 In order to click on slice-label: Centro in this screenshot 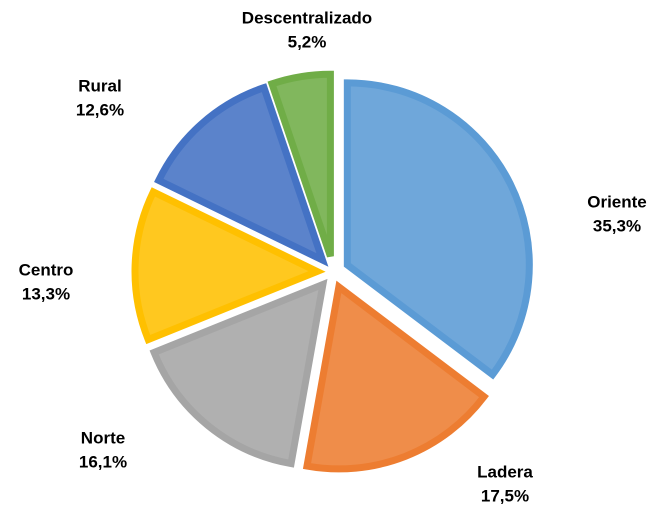, I will do `click(46, 269)`.